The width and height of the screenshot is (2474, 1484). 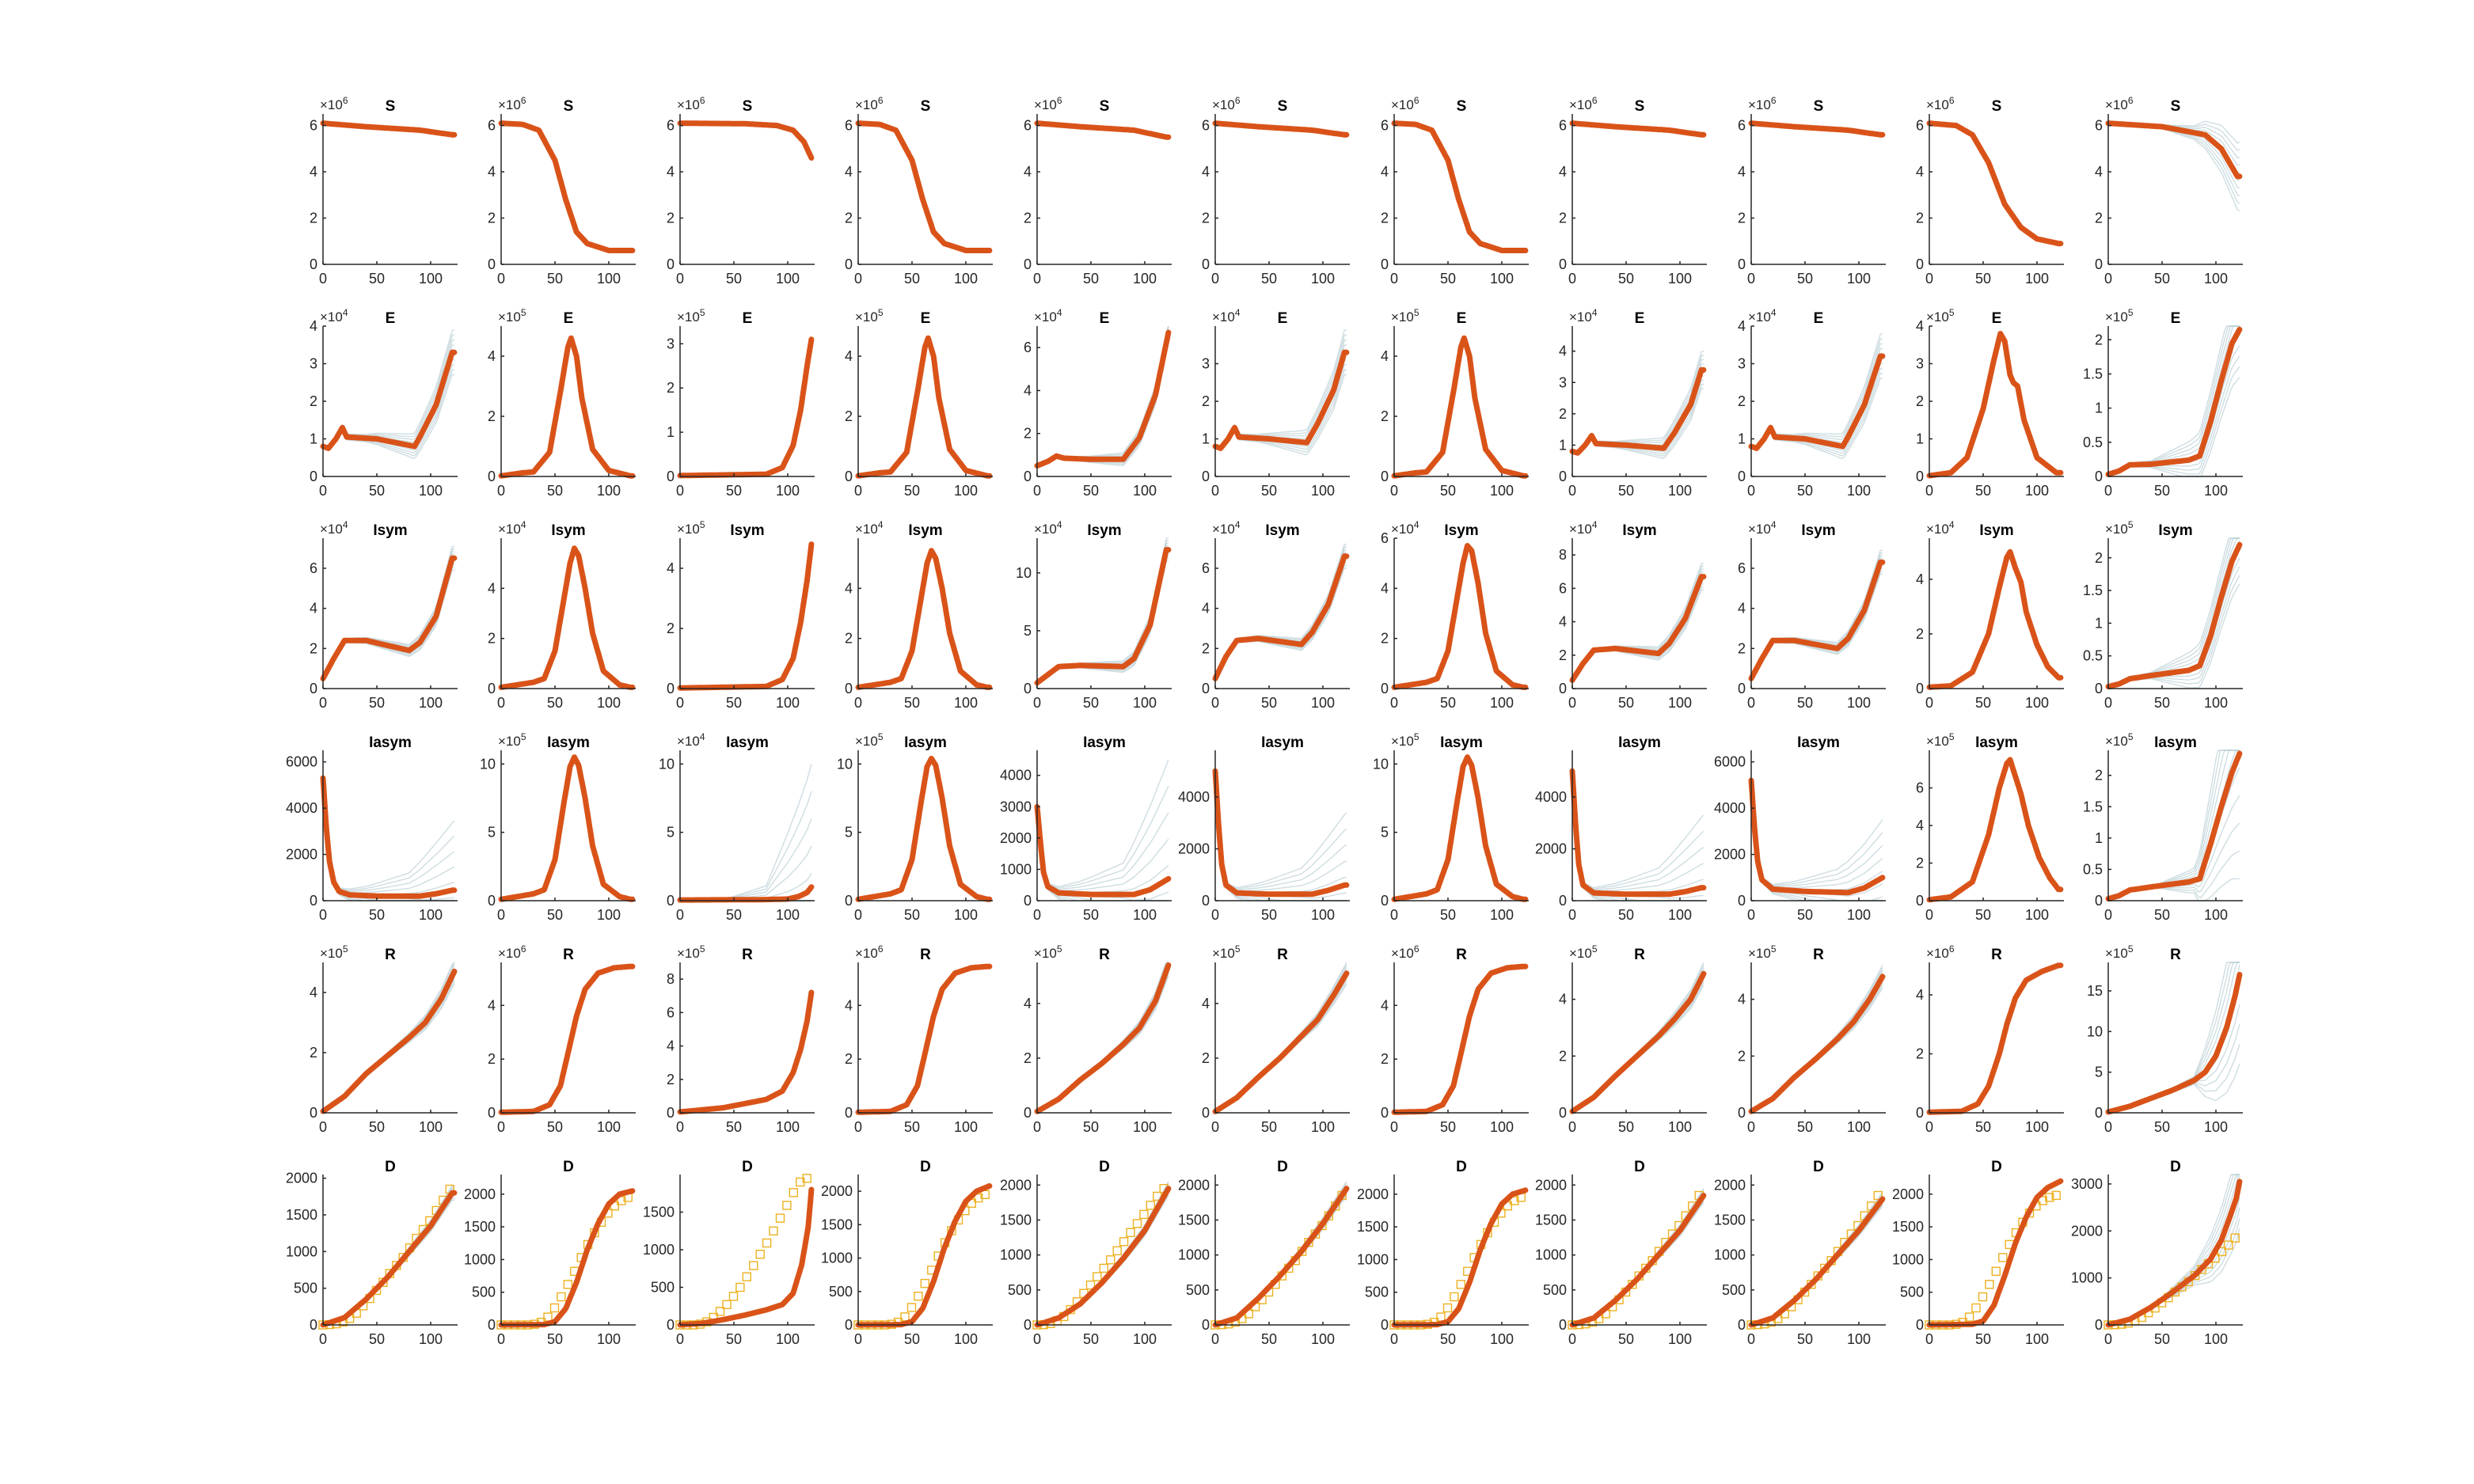 I want to click on y-tick-label: 1500, so click(x=1016, y=1220).